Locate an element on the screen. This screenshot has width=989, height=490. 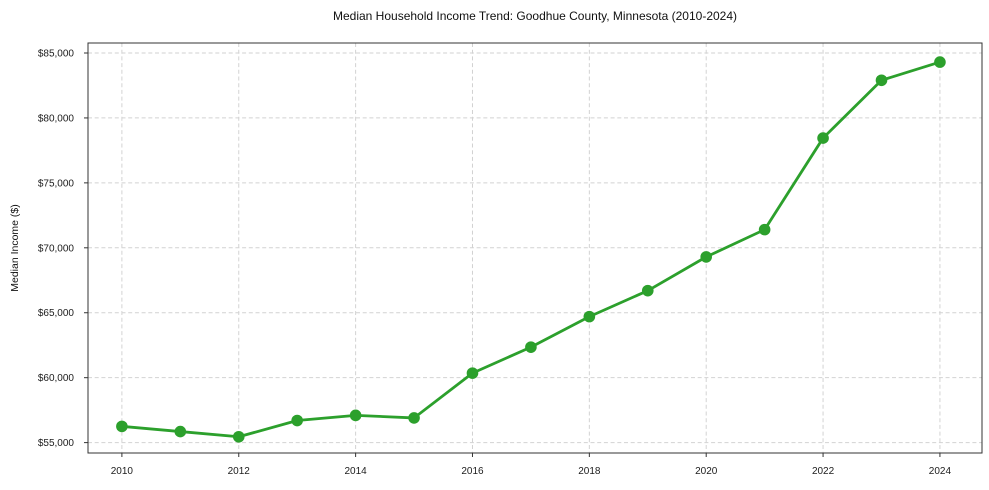
y-tick-label: $55,000 is located at coordinates (56, 443).